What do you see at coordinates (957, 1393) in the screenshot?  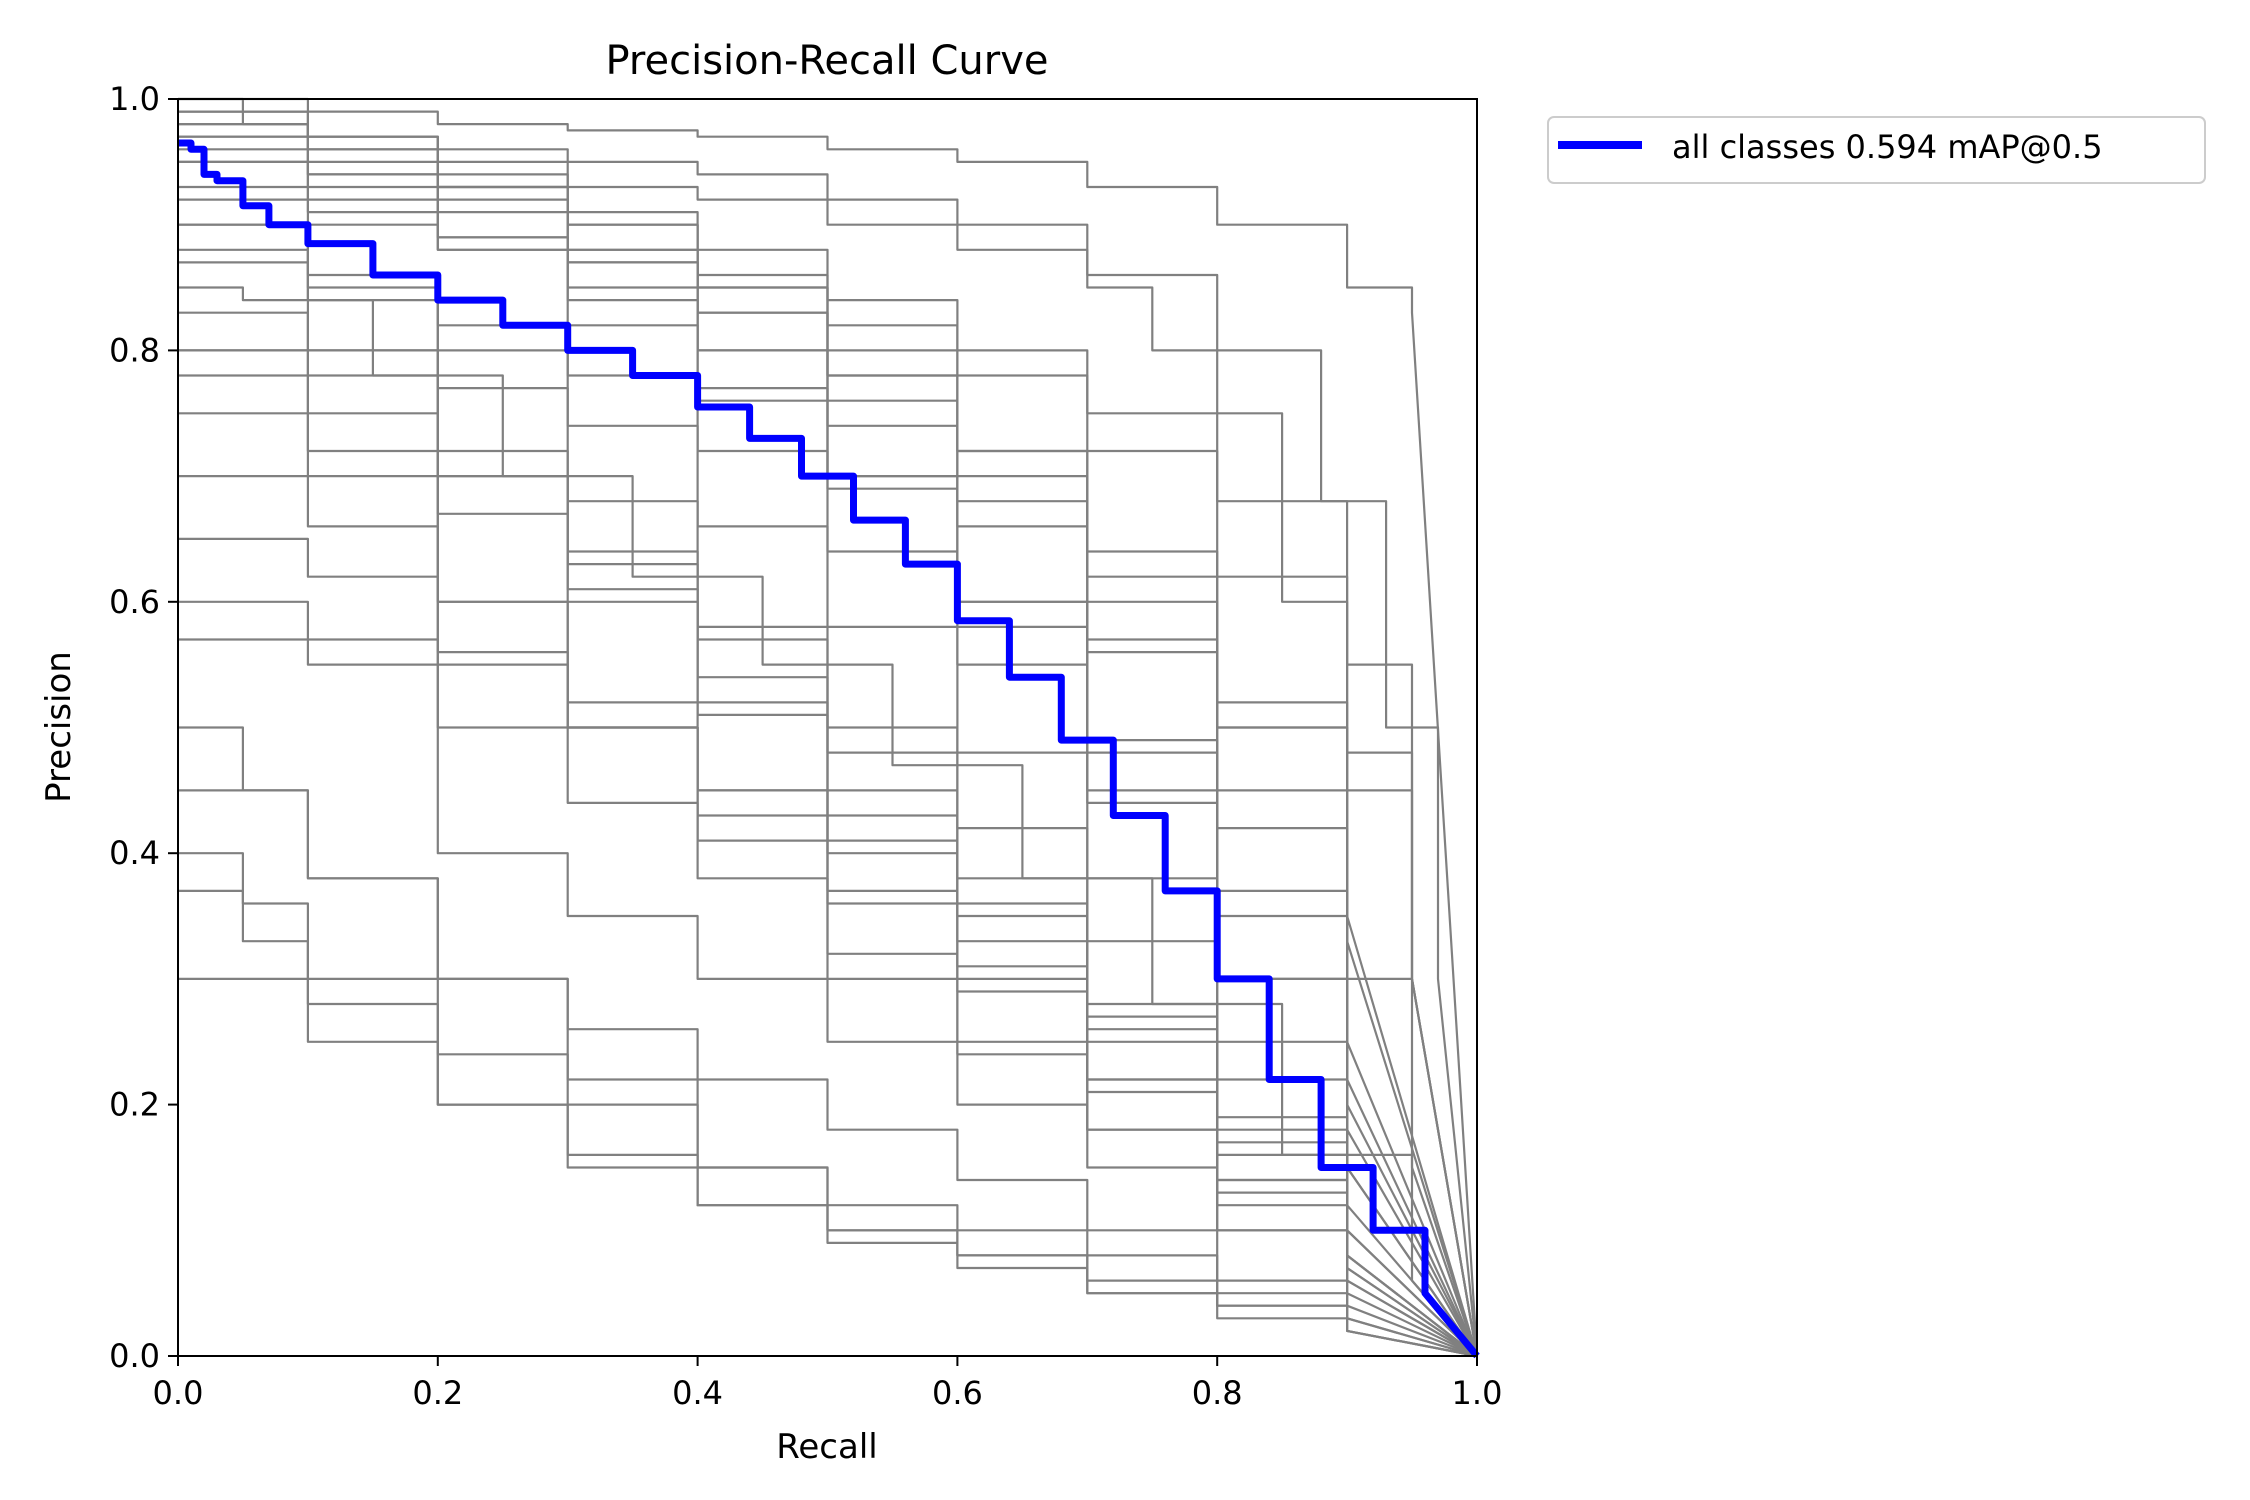 I see `x-tick-label: 0.6` at bounding box center [957, 1393].